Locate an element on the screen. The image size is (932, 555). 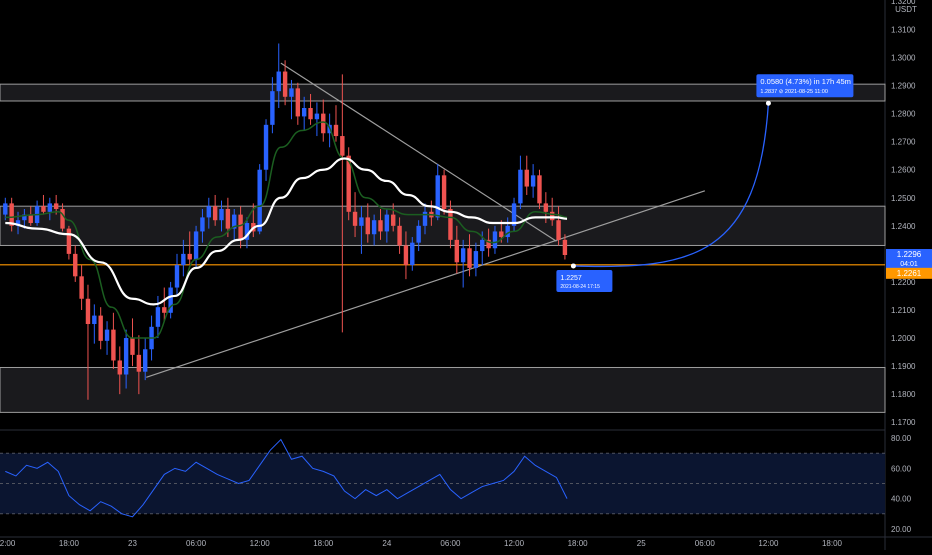
trendline is located at coordinates (418, 152).